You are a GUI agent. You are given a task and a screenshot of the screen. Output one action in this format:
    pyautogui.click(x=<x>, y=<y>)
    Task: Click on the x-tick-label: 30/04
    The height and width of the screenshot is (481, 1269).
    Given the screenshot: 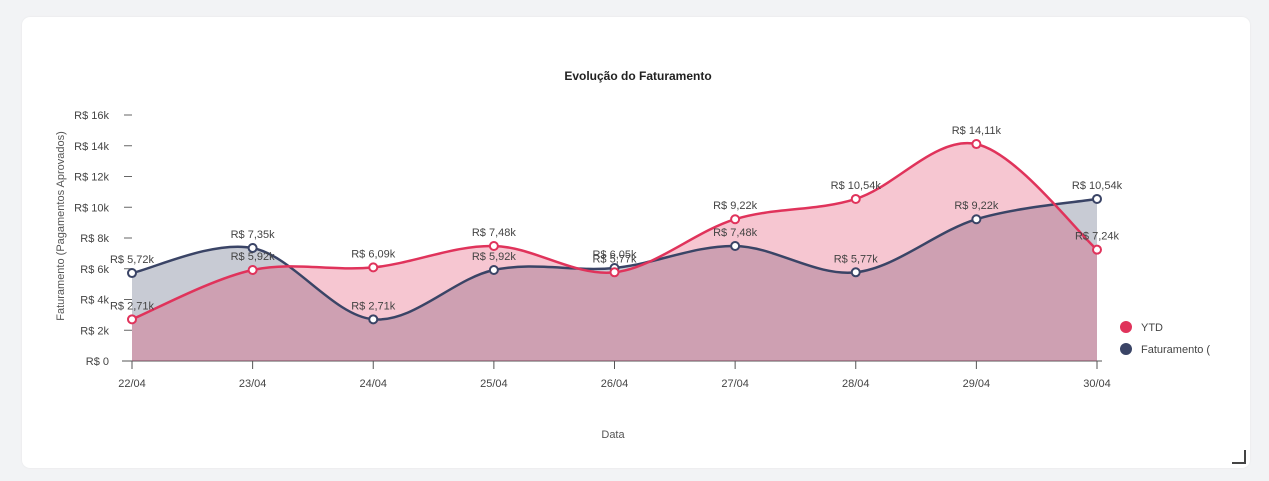 What is the action you would take?
    pyautogui.click(x=1097, y=384)
    